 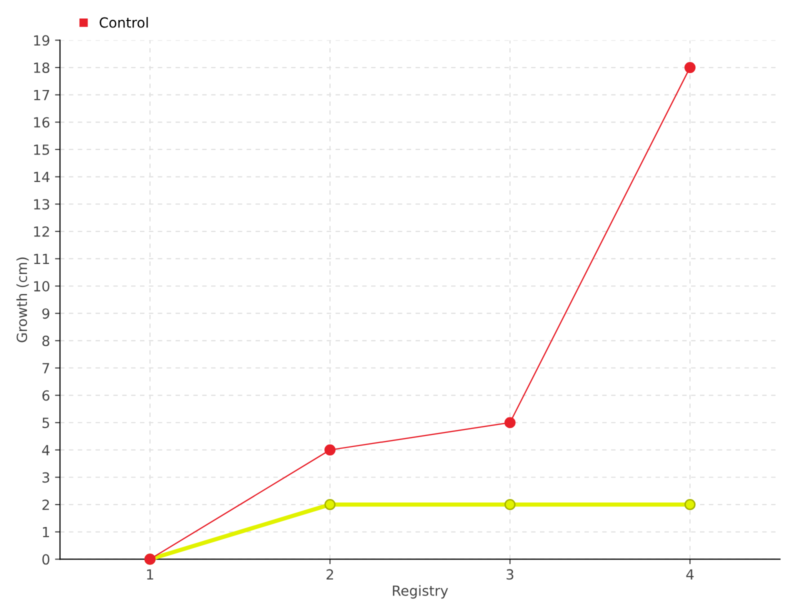 What do you see at coordinates (42, 177) in the screenshot?
I see `y-tick-label: 14` at bounding box center [42, 177].